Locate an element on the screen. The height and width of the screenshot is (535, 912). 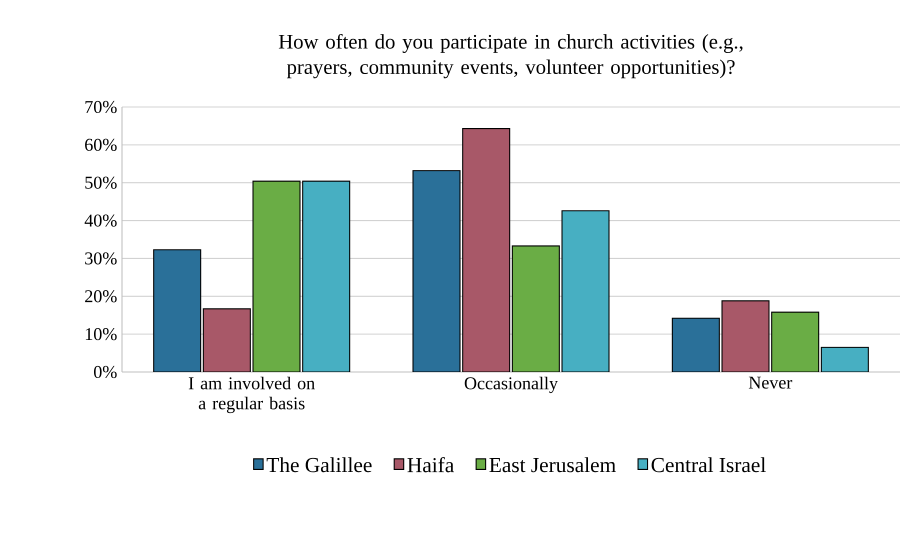
y-tick-label: 60% is located at coordinates (101, 144).